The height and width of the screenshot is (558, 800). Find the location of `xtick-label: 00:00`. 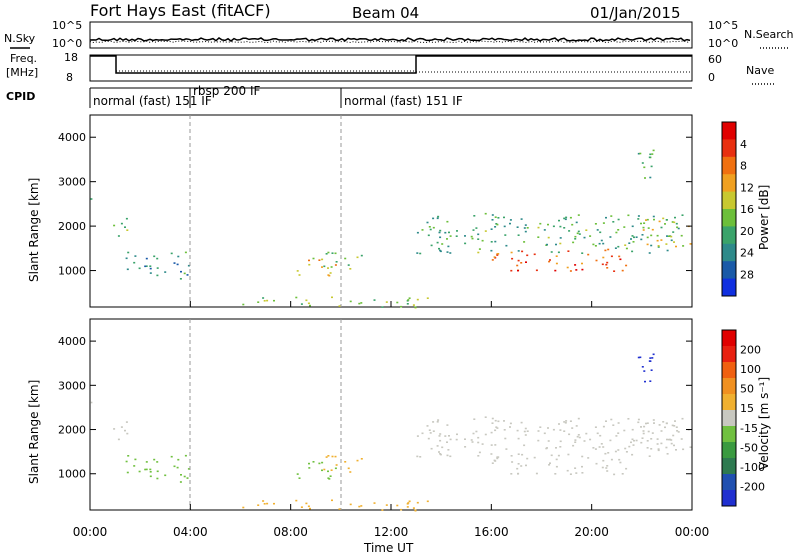

xtick-label: 00:00 is located at coordinates (692, 532).